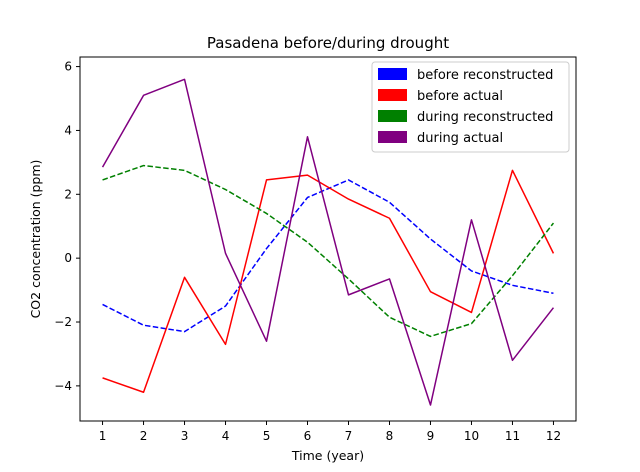  Describe the element at coordinates (328, 43) in the screenshot. I see `chart-title: Pasadena before/during drought` at that location.